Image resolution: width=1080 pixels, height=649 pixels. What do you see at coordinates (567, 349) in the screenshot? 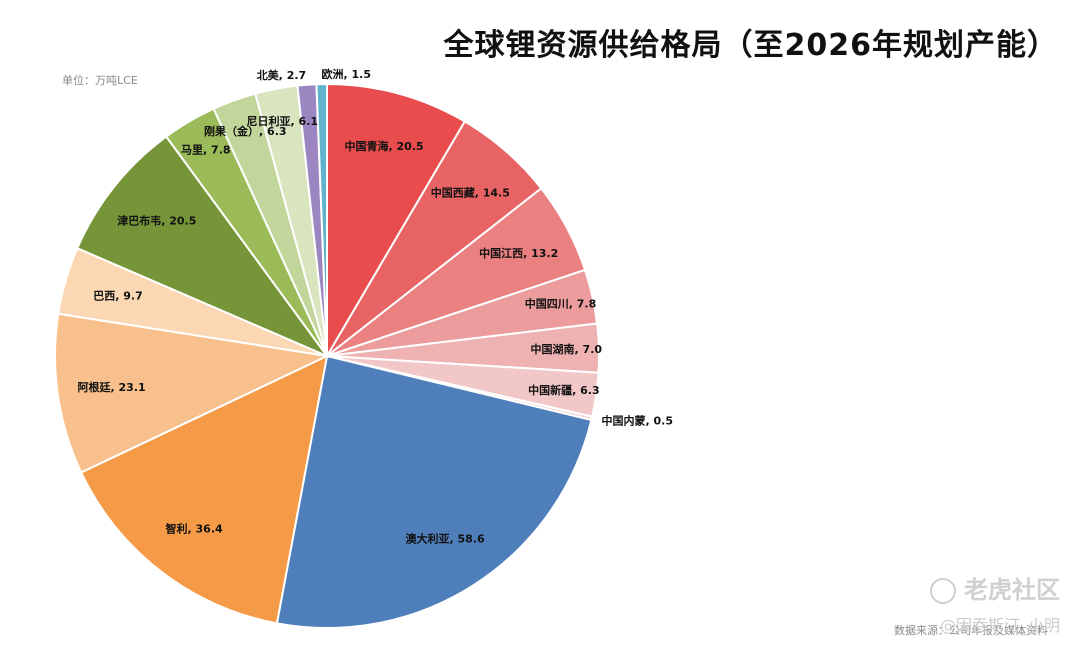
I see `slice-label-4: 中国湖南, 7.0` at bounding box center [567, 349].